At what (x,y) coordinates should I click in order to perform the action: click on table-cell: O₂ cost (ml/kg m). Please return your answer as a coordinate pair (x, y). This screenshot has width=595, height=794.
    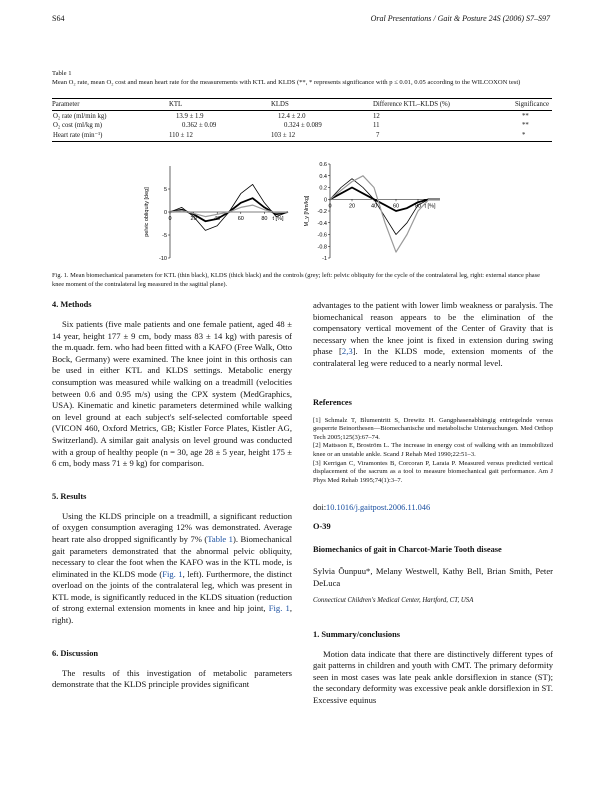
    Looking at the image, I should click on (77, 125).